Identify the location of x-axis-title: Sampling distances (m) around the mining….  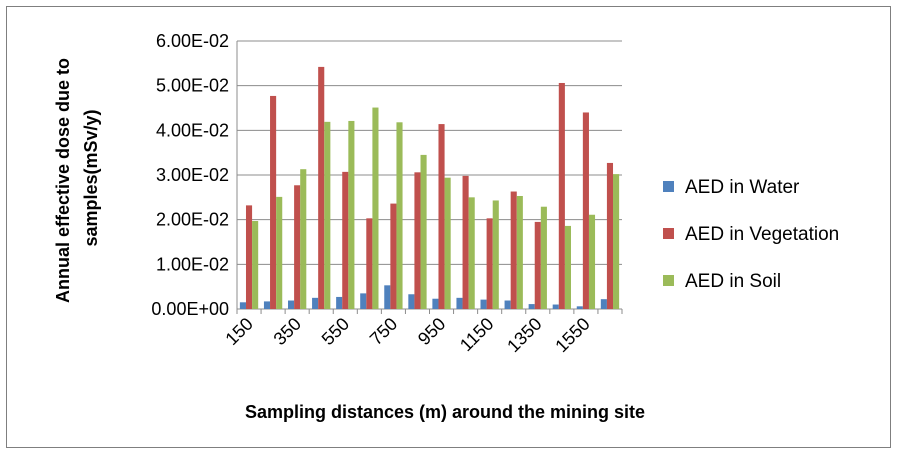
(445, 412).